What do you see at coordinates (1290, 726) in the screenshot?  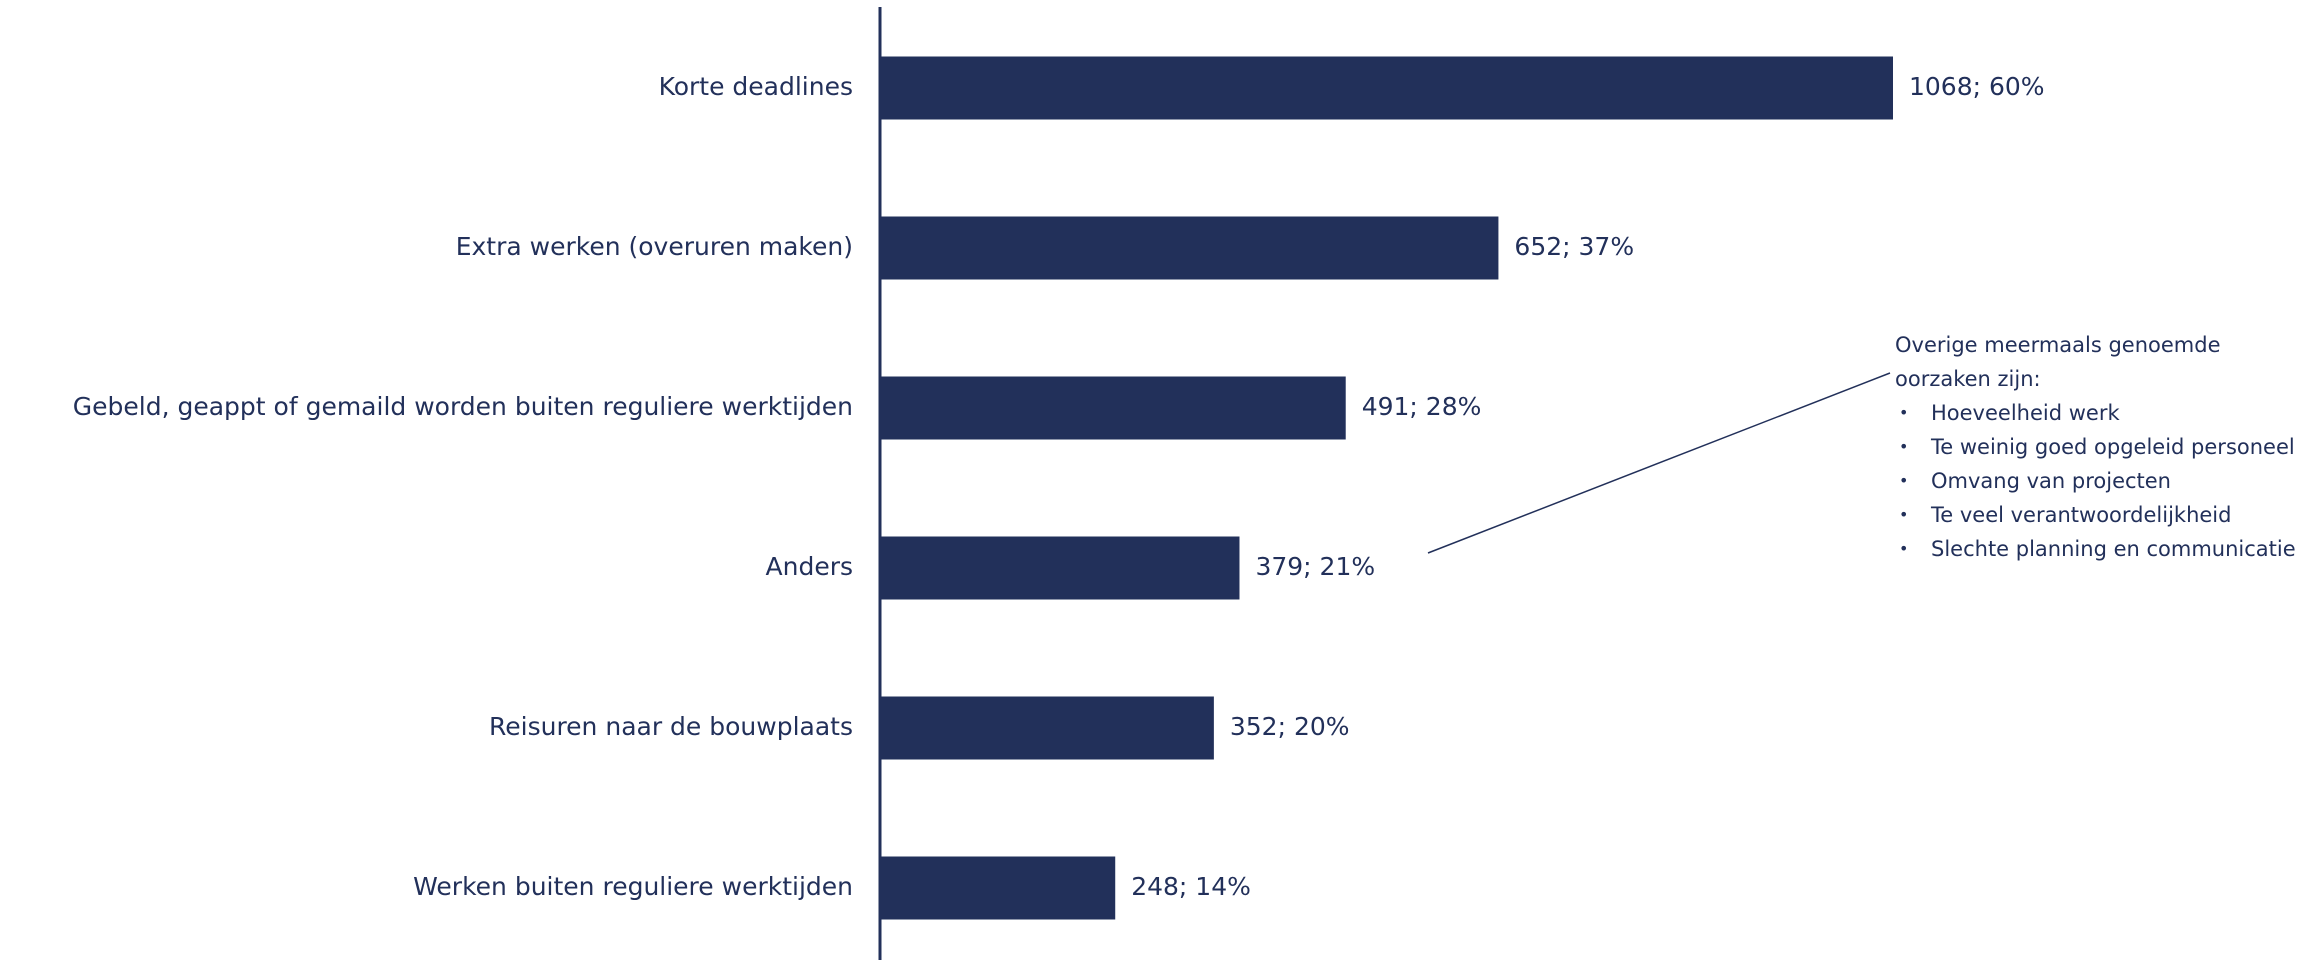 I see `value-label: 352; 20%` at bounding box center [1290, 726].